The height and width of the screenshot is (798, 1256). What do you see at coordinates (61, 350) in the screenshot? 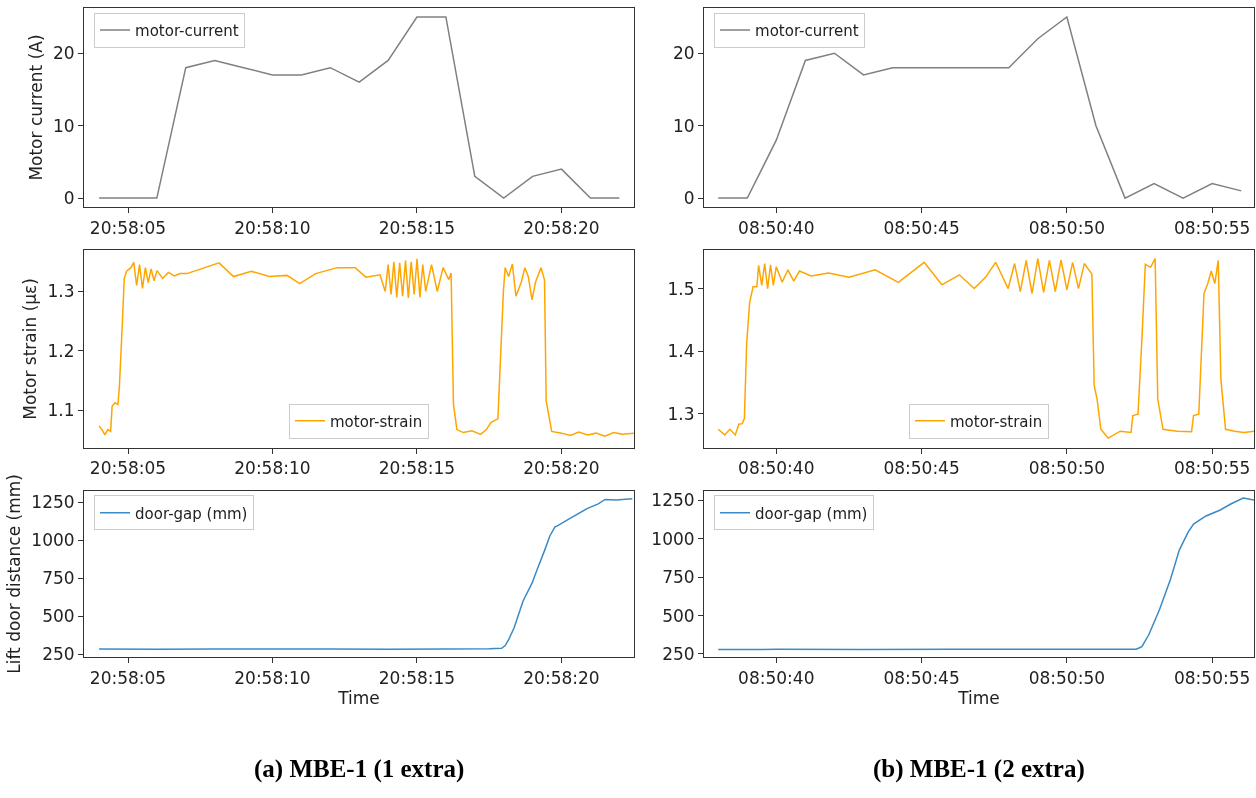
I see `y-tick-label: 1.2` at bounding box center [61, 350].